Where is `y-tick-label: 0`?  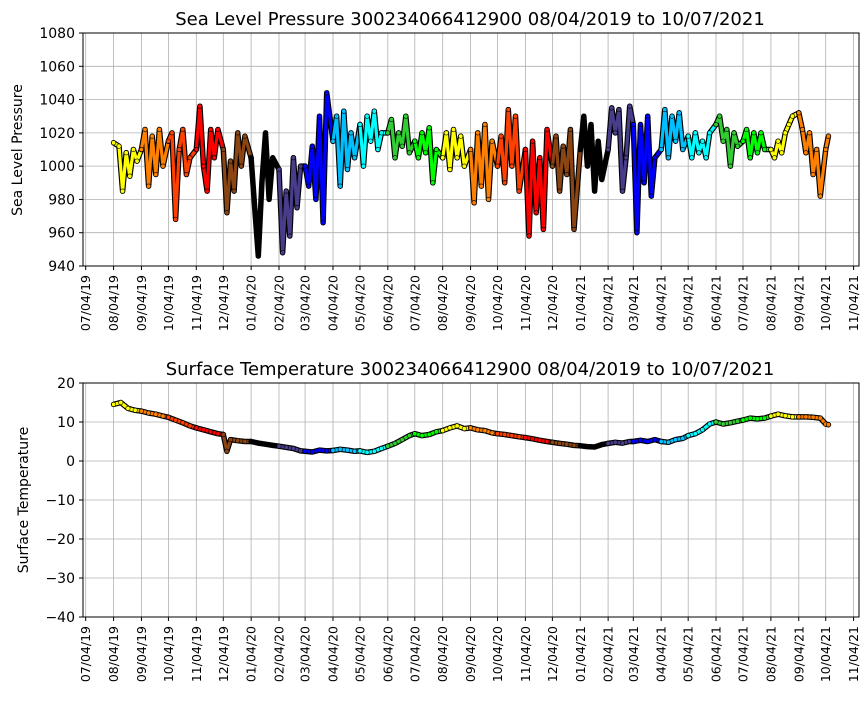 y-tick-label: 0 is located at coordinates (70, 462).